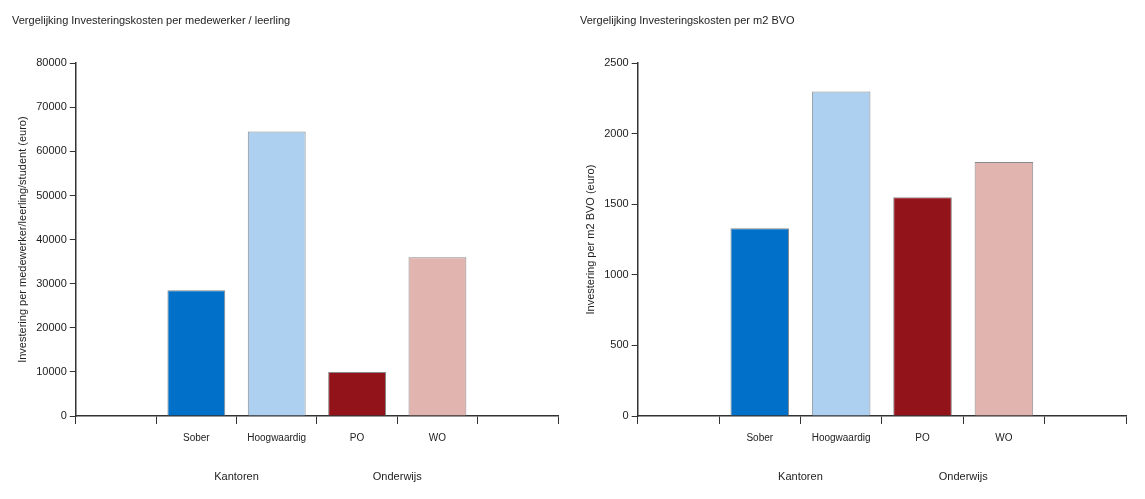 The height and width of the screenshot is (499, 1145). I want to click on y-tick-label: 30000, so click(51, 282).